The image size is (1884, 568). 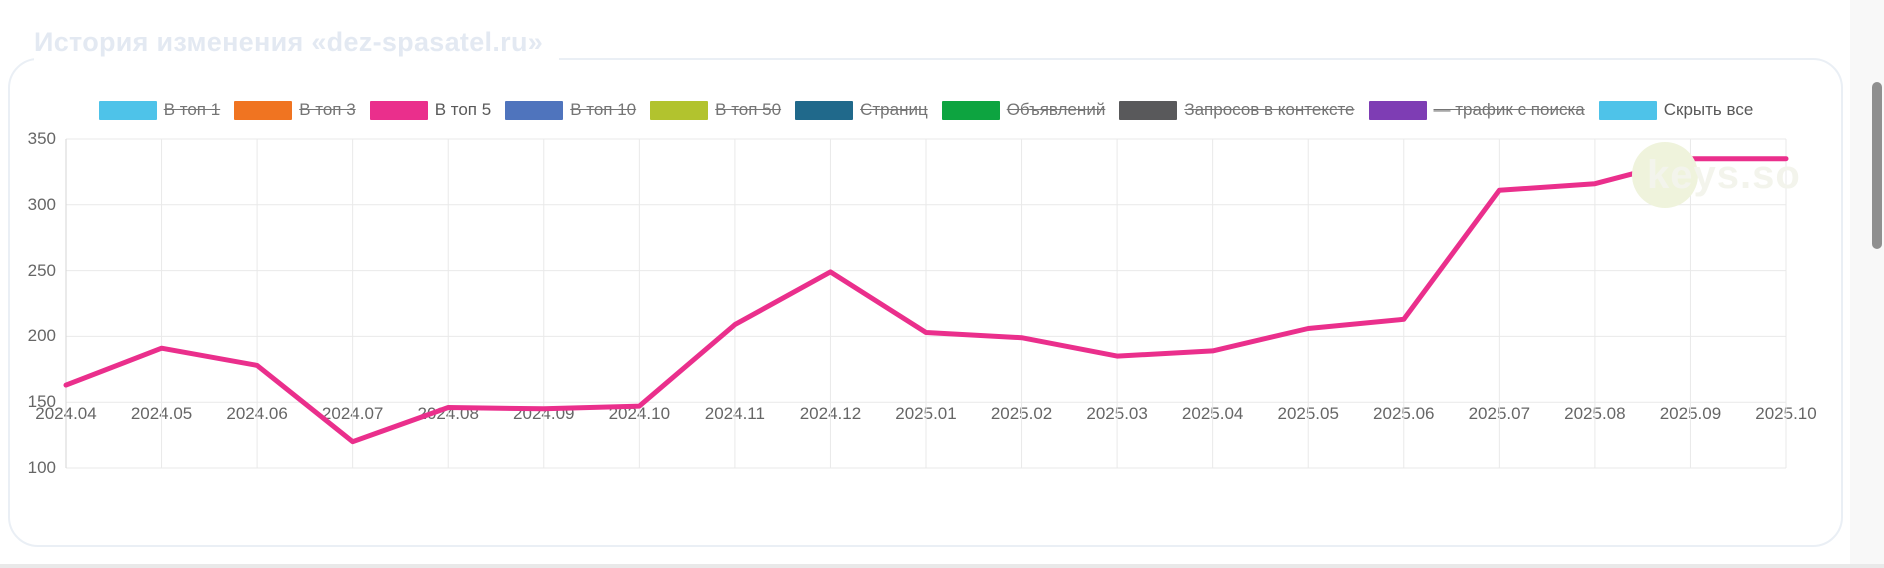 I want to click on legend-item-6: Страниц, so click(x=861, y=110).